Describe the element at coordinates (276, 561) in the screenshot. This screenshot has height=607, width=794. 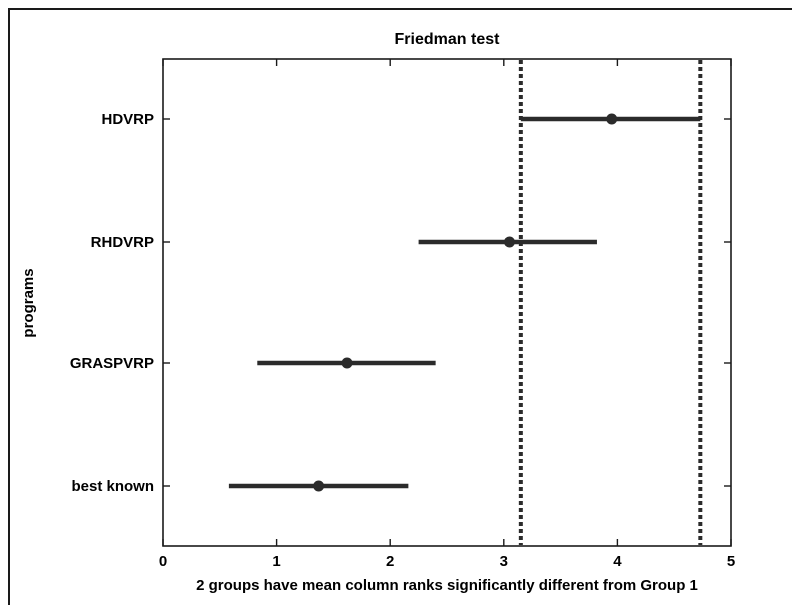
I see `x-tick-label: 1` at that location.